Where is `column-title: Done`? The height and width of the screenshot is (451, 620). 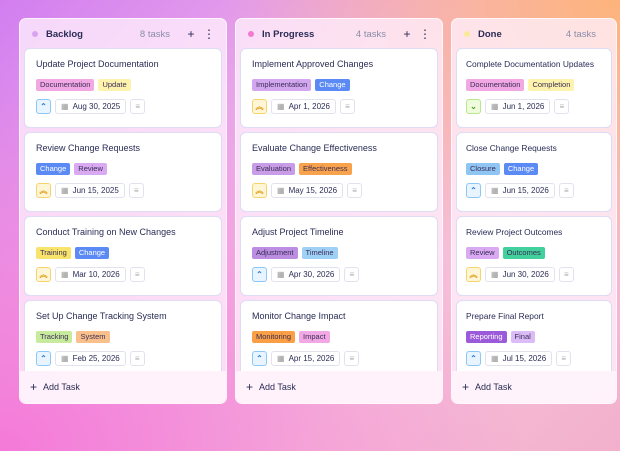 column-title: Done is located at coordinates (490, 34).